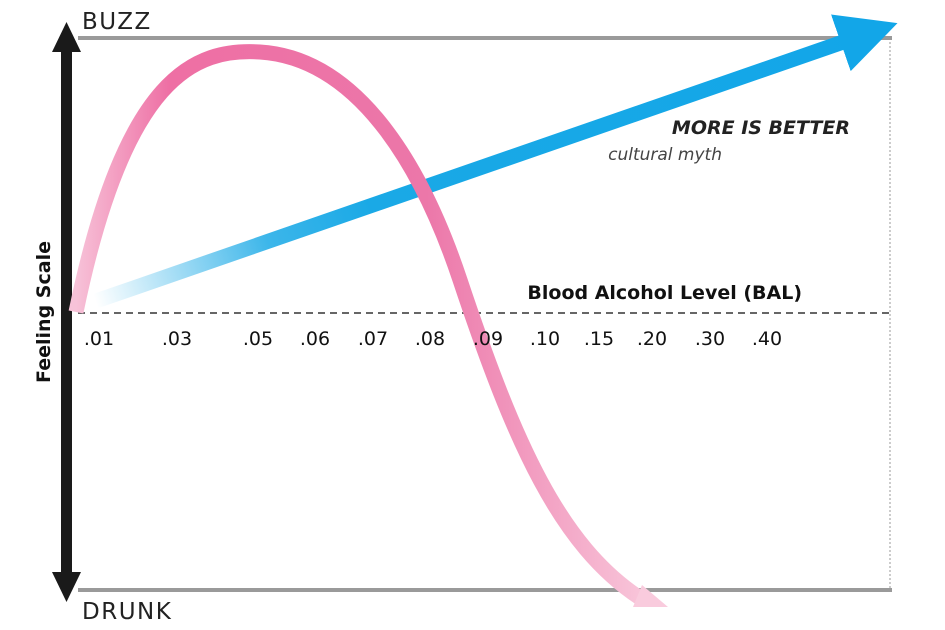  Describe the element at coordinates (545, 339) in the screenshot. I see `x-tick-label: .10` at that location.